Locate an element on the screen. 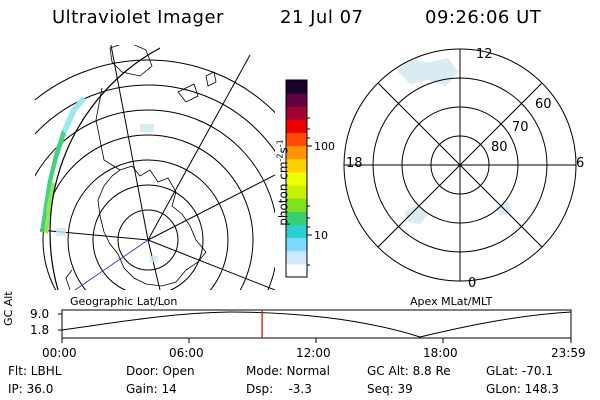  instrument-title: Ultraviolet Imager is located at coordinates (138, 17).